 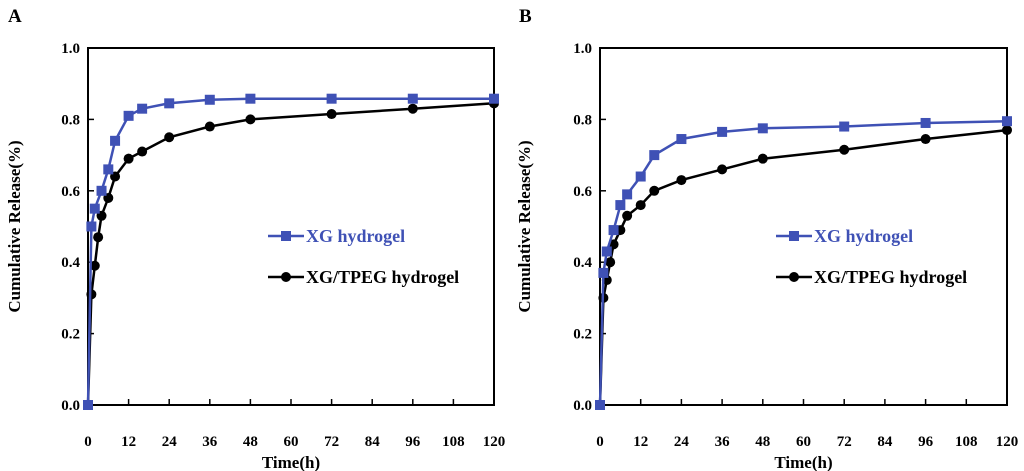 What do you see at coordinates (525, 16) in the screenshot?
I see `panel-label: B` at bounding box center [525, 16].